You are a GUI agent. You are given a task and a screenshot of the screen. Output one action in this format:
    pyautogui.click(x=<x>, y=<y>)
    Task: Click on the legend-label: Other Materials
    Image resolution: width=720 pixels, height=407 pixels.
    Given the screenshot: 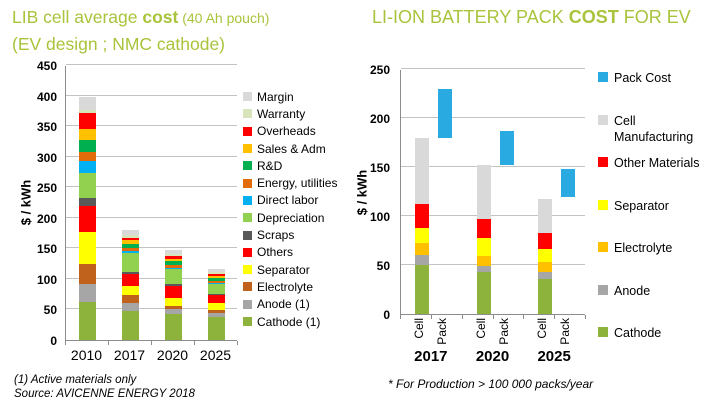 What is the action you would take?
    pyautogui.click(x=657, y=163)
    